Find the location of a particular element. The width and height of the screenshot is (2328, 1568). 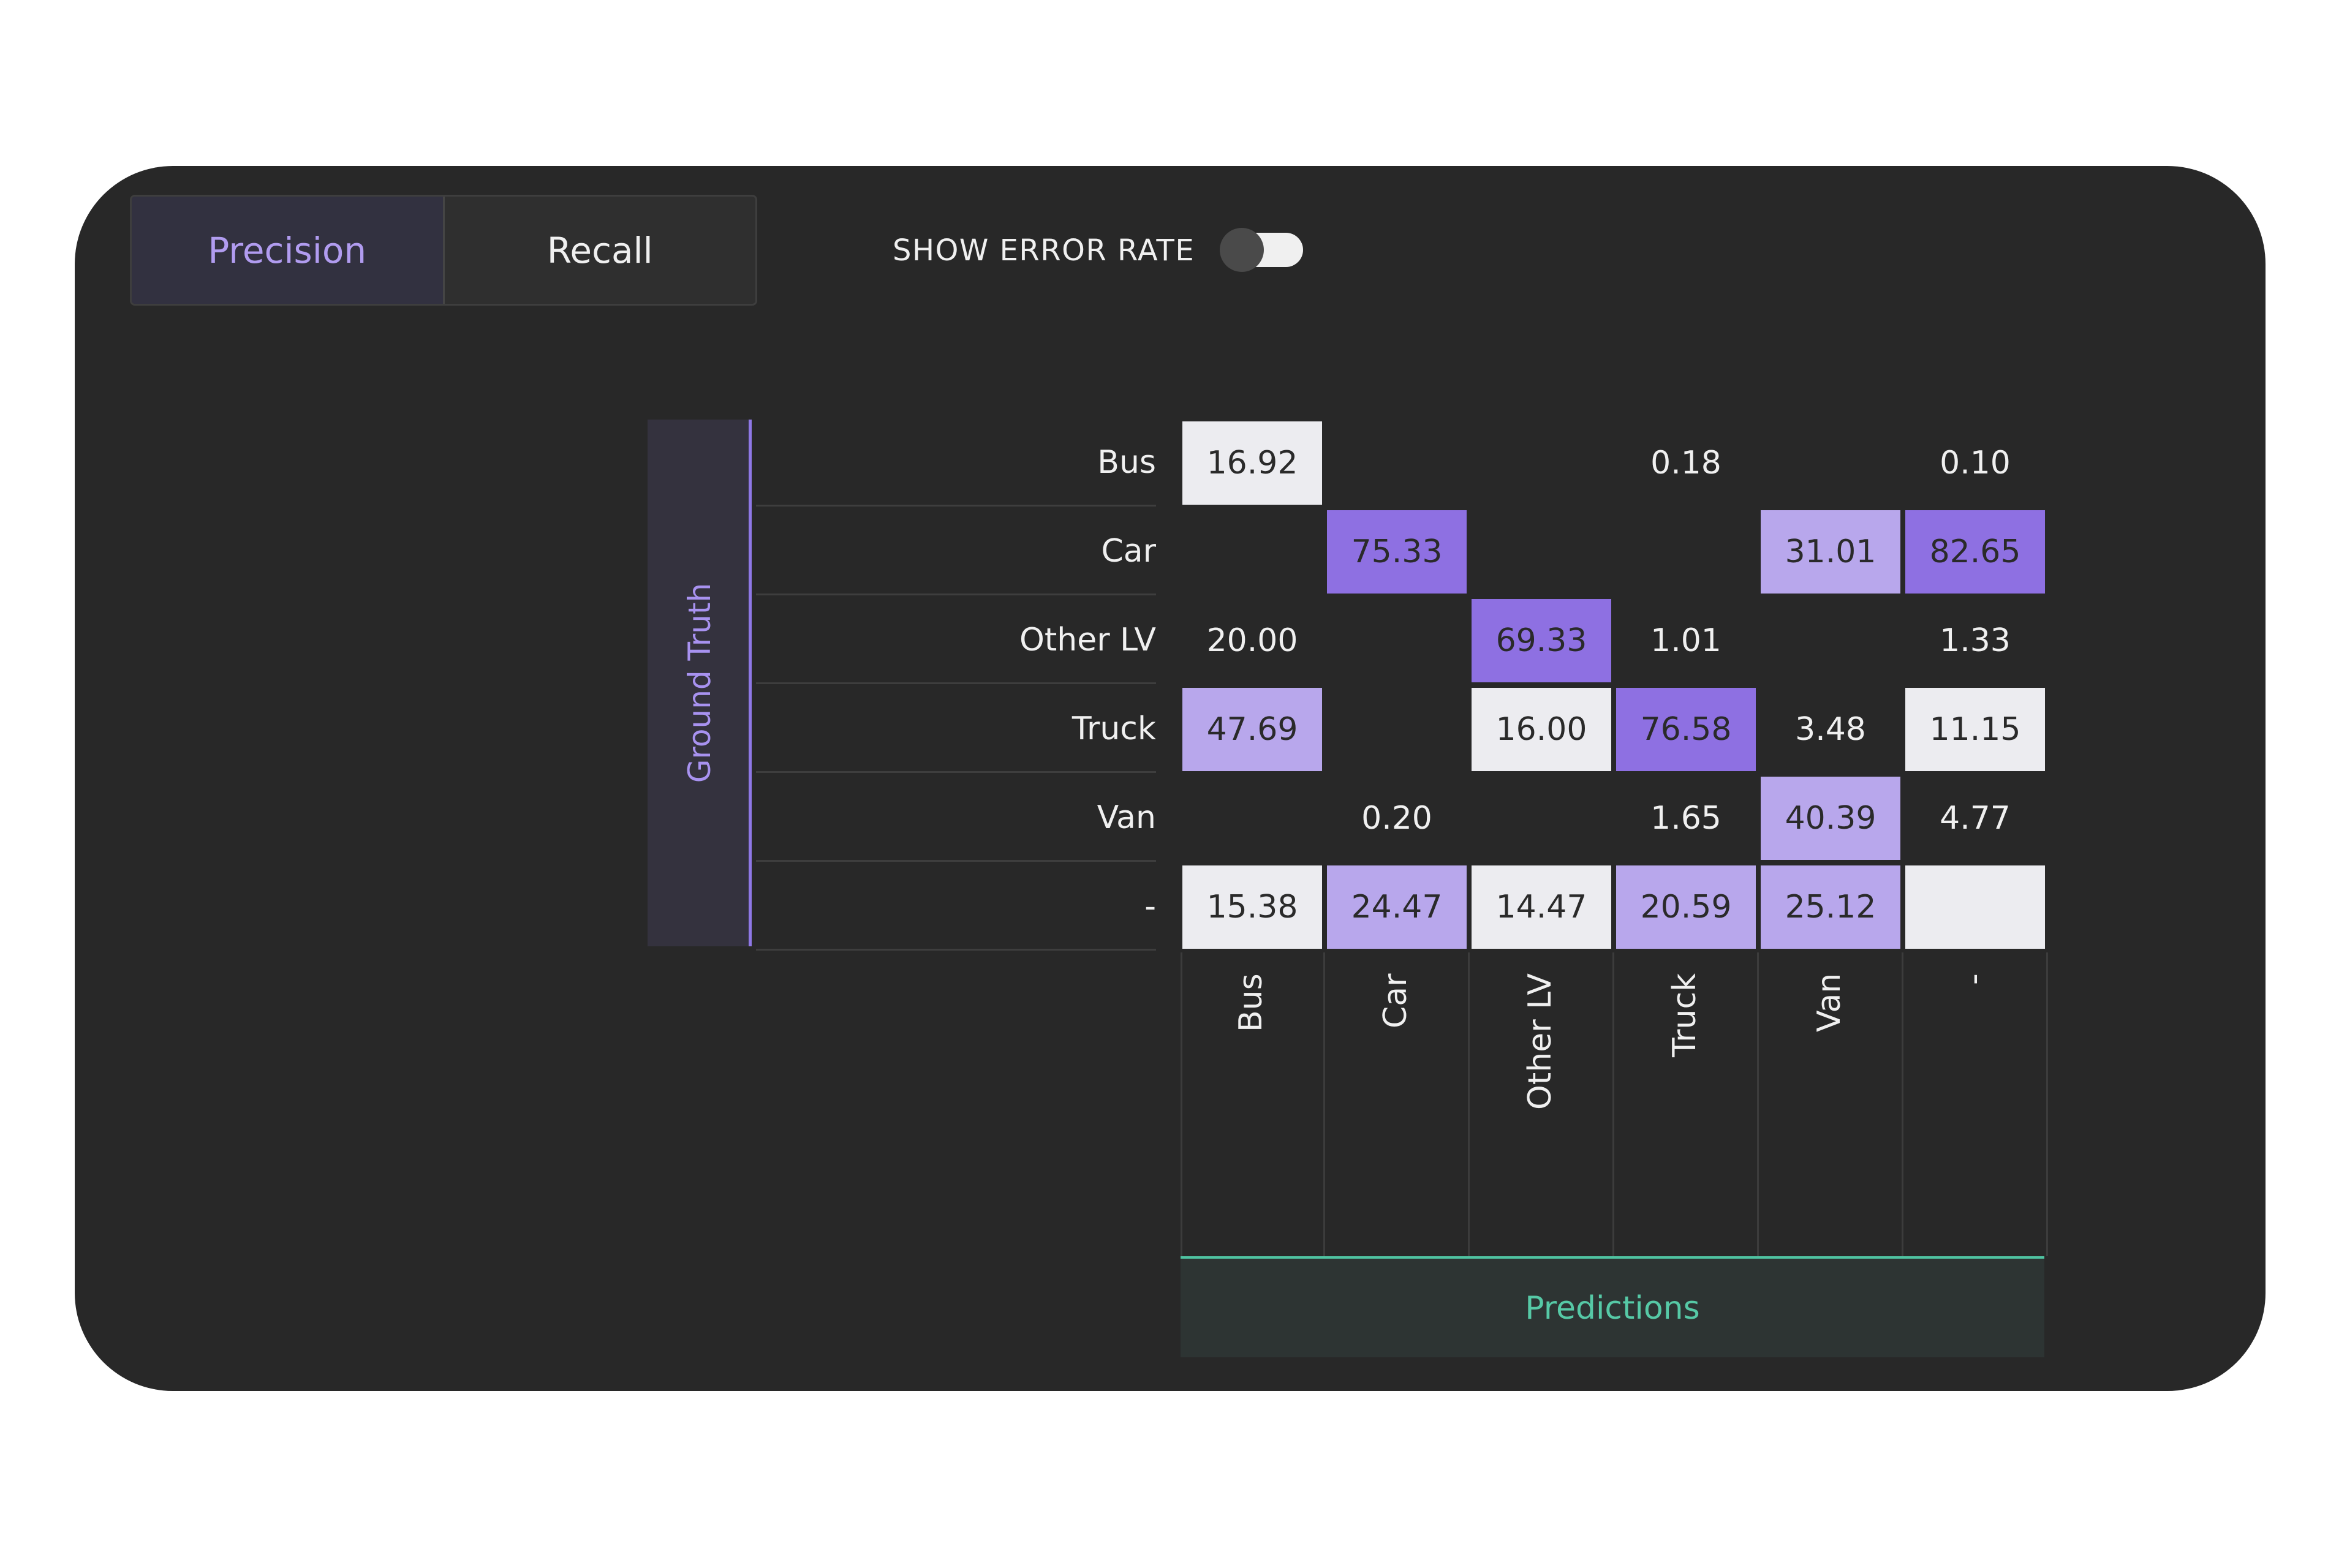

column-label: Truck is located at coordinates (1684, 1016).